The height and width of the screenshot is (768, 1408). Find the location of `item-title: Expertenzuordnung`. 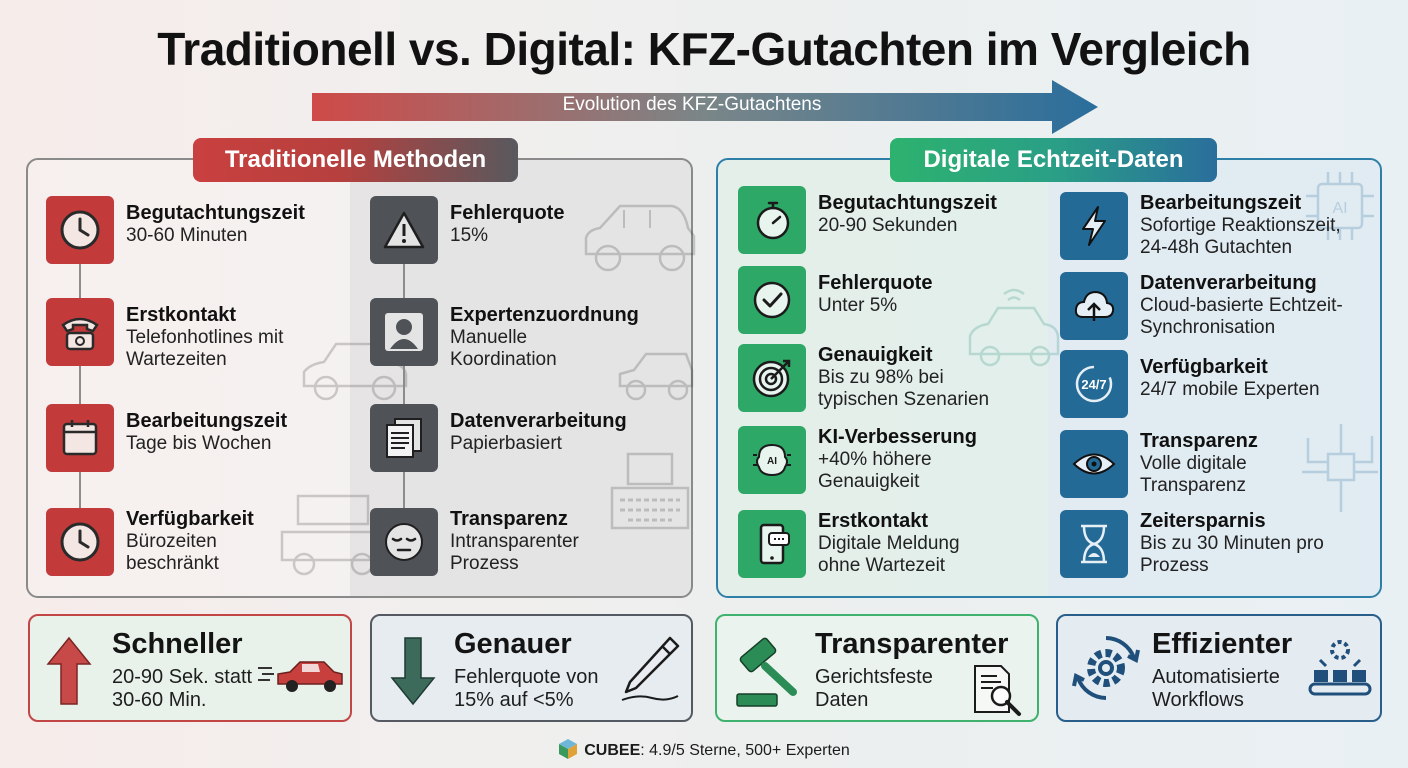

item-title: Expertenzuordnung is located at coordinates (544, 315).